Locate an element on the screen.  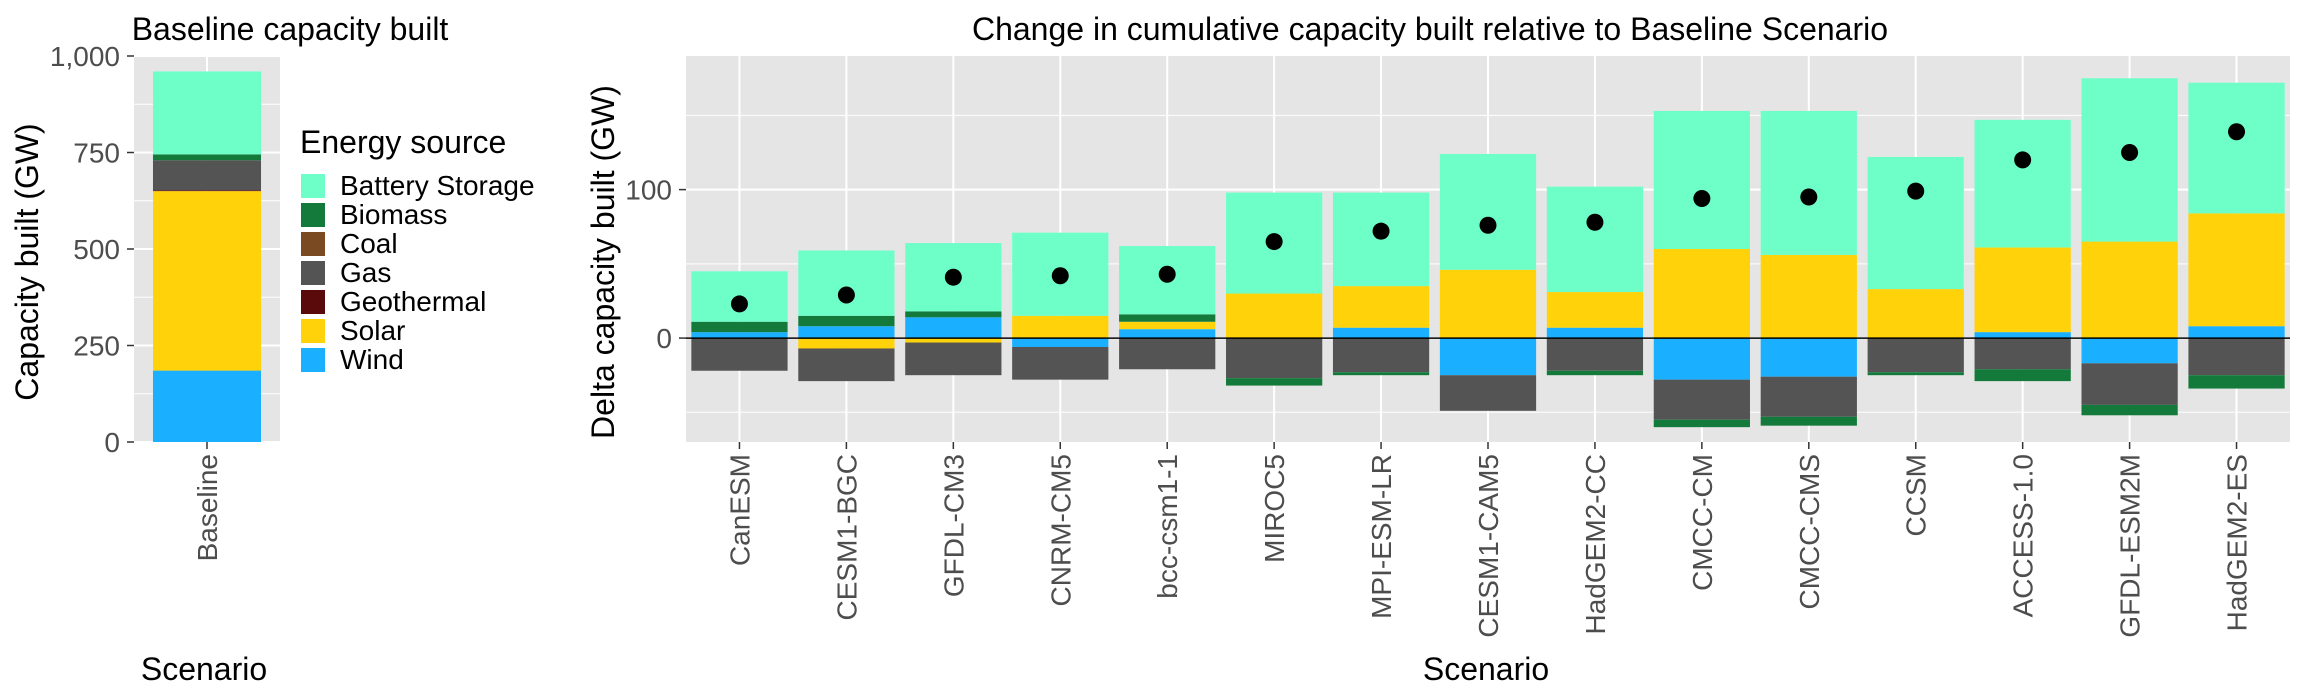
net-change-point-cesm1-cam5 is located at coordinates (1488, 225).